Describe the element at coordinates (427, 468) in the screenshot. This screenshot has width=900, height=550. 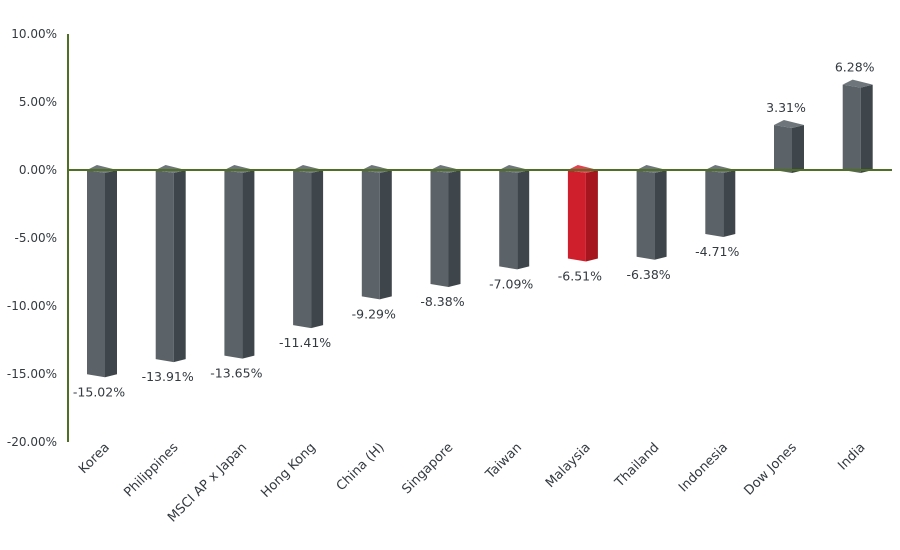
I see `x-tick-label: Singapore` at that location.